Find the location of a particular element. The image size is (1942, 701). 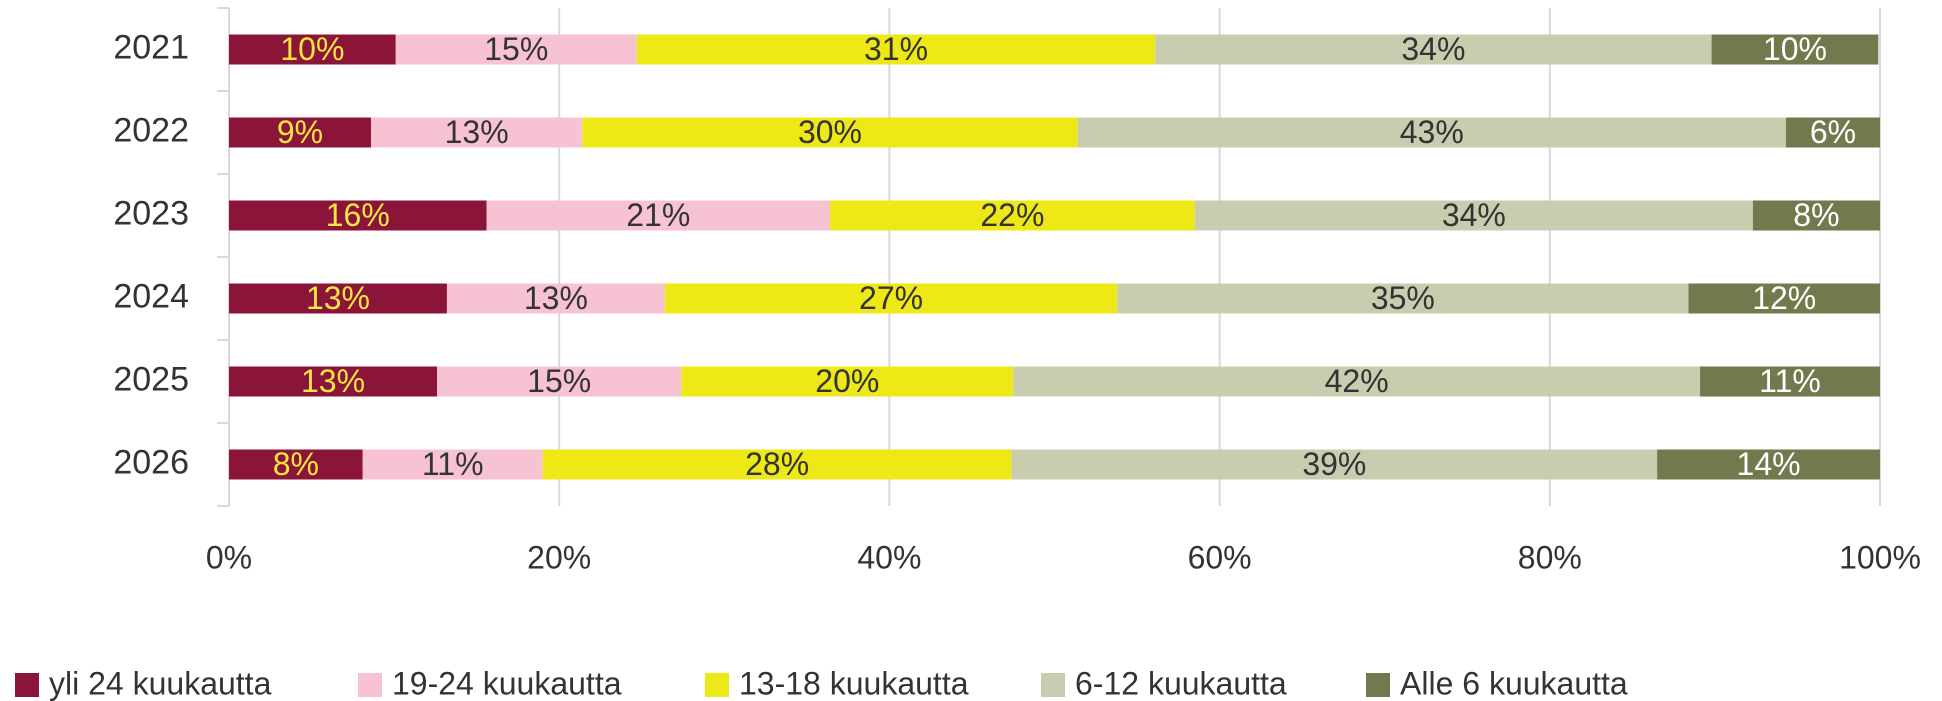

x-tick-label: 80% is located at coordinates (1550, 557).